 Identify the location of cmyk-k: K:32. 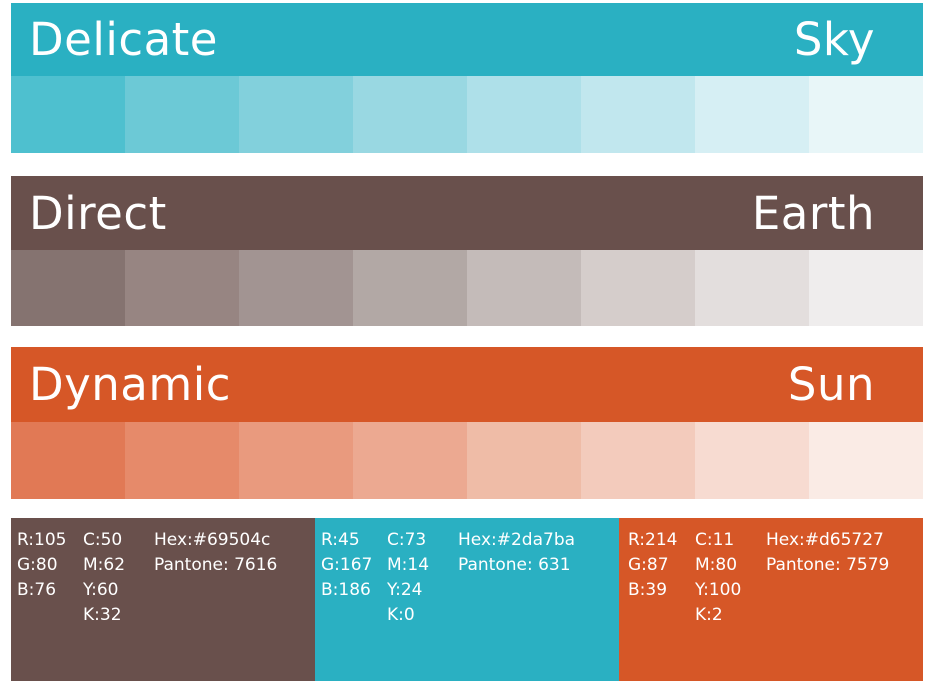
(102, 615).